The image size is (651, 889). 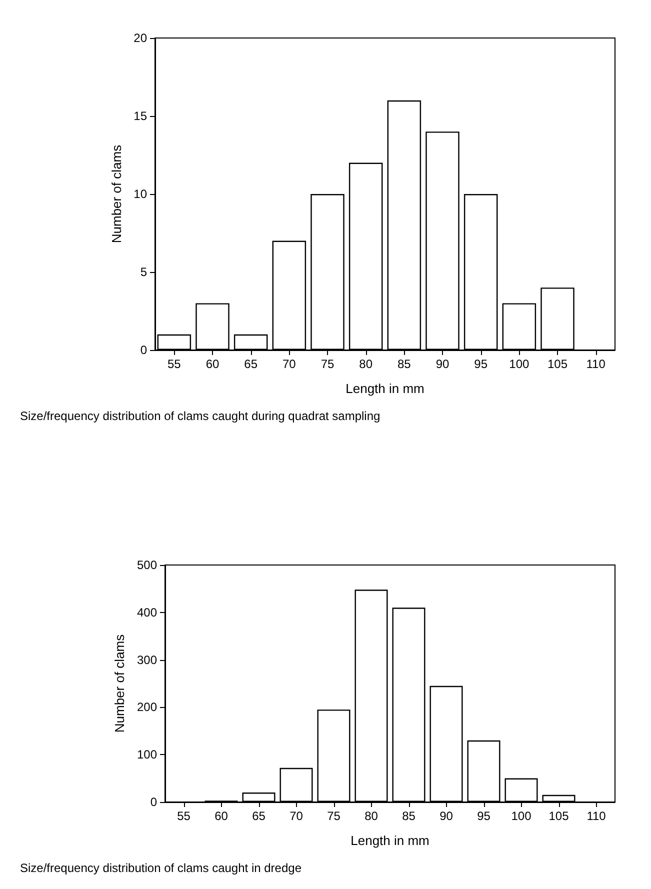 What do you see at coordinates (147, 659) in the screenshot?
I see `y-tick-label: 300` at bounding box center [147, 659].